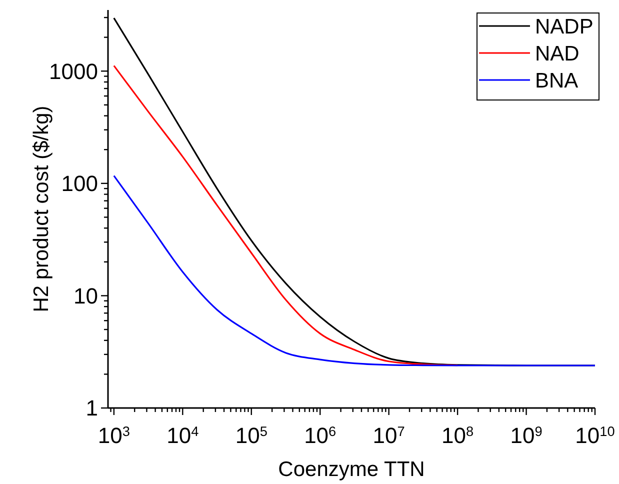 Image resolution: width=619 pixels, height=484 pixels. I want to click on x-tick-label: 10$^{8}$, so click(458, 435).